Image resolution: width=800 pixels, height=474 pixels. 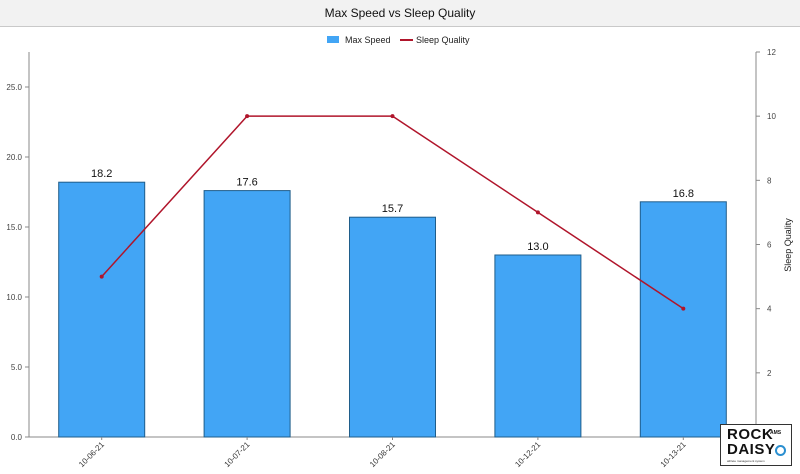 What do you see at coordinates (14, 227) in the screenshot?
I see `y-left-tick-label: 15.0` at bounding box center [14, 227].